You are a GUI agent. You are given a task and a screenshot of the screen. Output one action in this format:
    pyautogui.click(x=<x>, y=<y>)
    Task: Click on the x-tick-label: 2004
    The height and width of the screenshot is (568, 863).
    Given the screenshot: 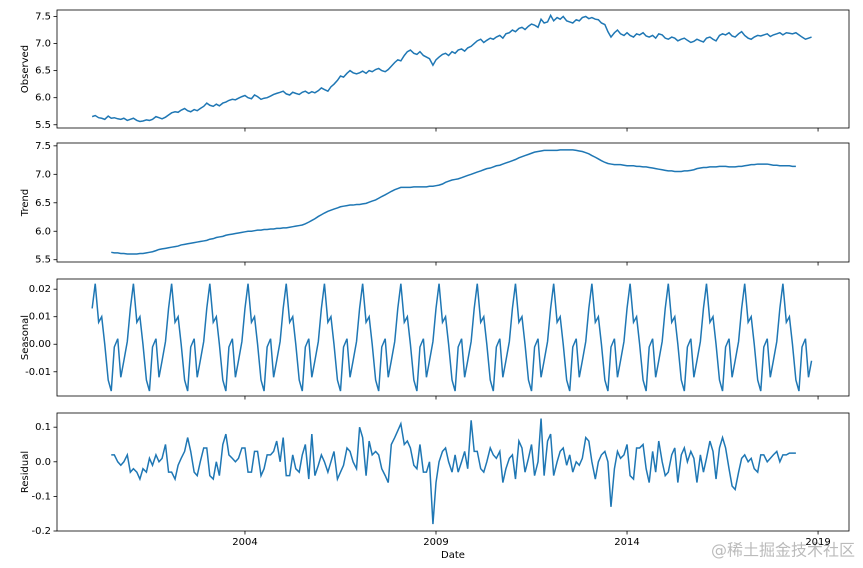 What is the action you would take?
    pyautogui.click(x=244, y=542)
    